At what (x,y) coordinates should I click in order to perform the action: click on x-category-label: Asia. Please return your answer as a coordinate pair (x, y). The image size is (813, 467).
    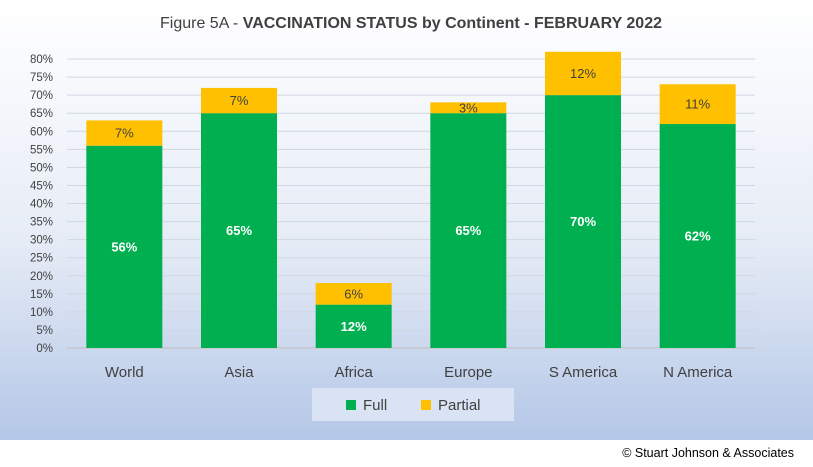
    Looking at the image, I should click on (239, 372).